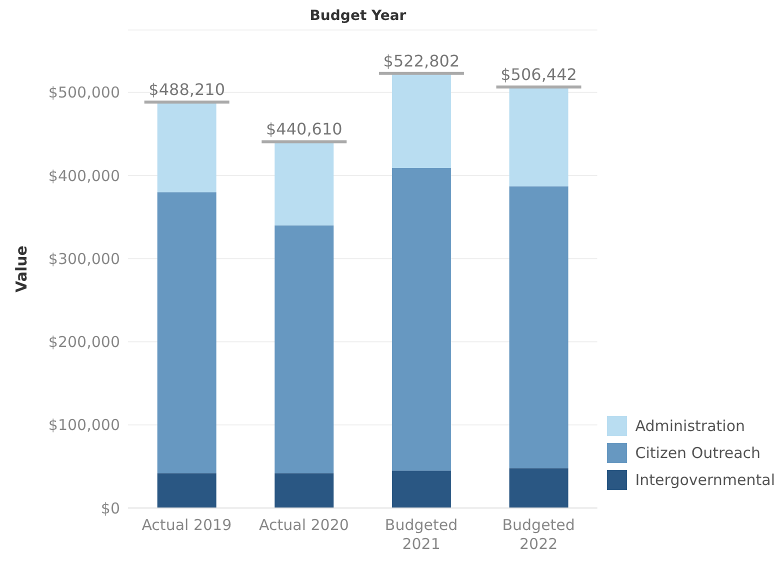 Image resolution: width=783 pixels, height=571 pixels. What do you see at coordinates (21, 269) in the screenshot?
I see `y-axis-title: Value` at bounding box center [21, 269].